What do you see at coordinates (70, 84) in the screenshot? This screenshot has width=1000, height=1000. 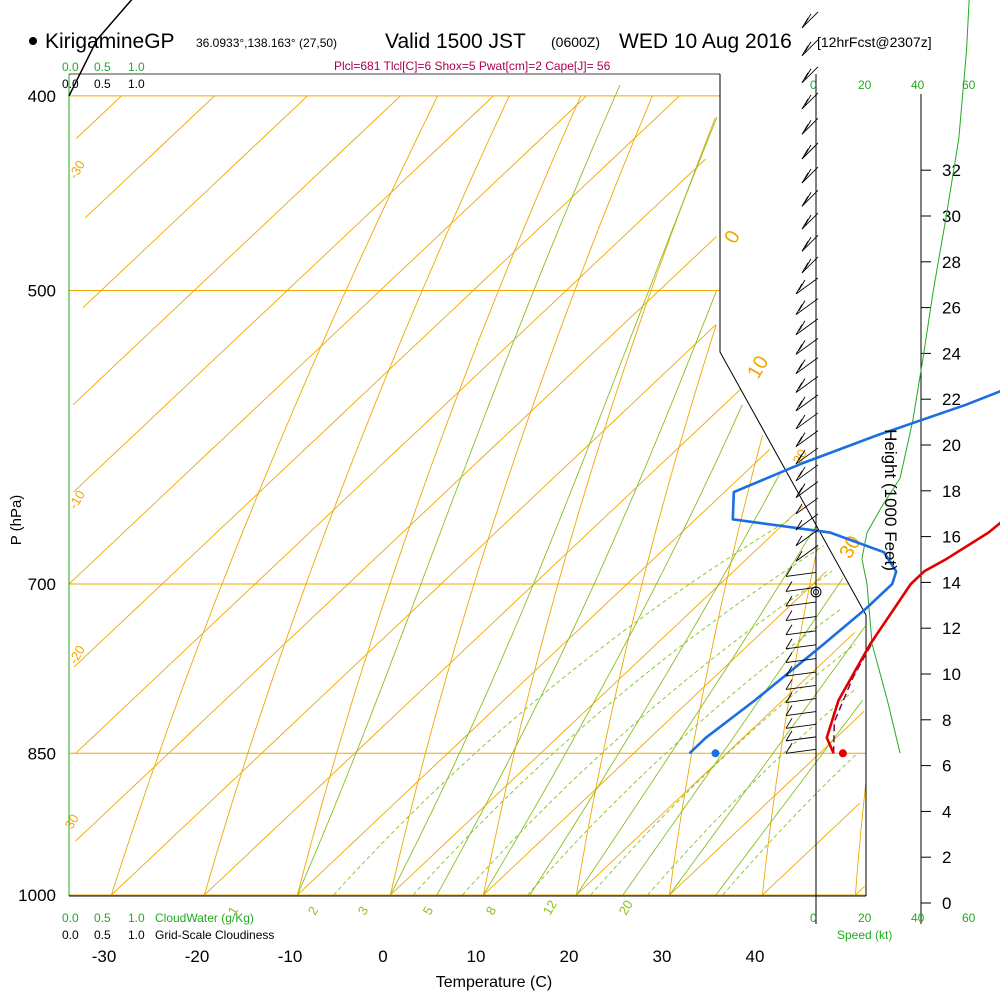 I see `top-cloudiness-0: 0.0` at bounding box center [70, 84].